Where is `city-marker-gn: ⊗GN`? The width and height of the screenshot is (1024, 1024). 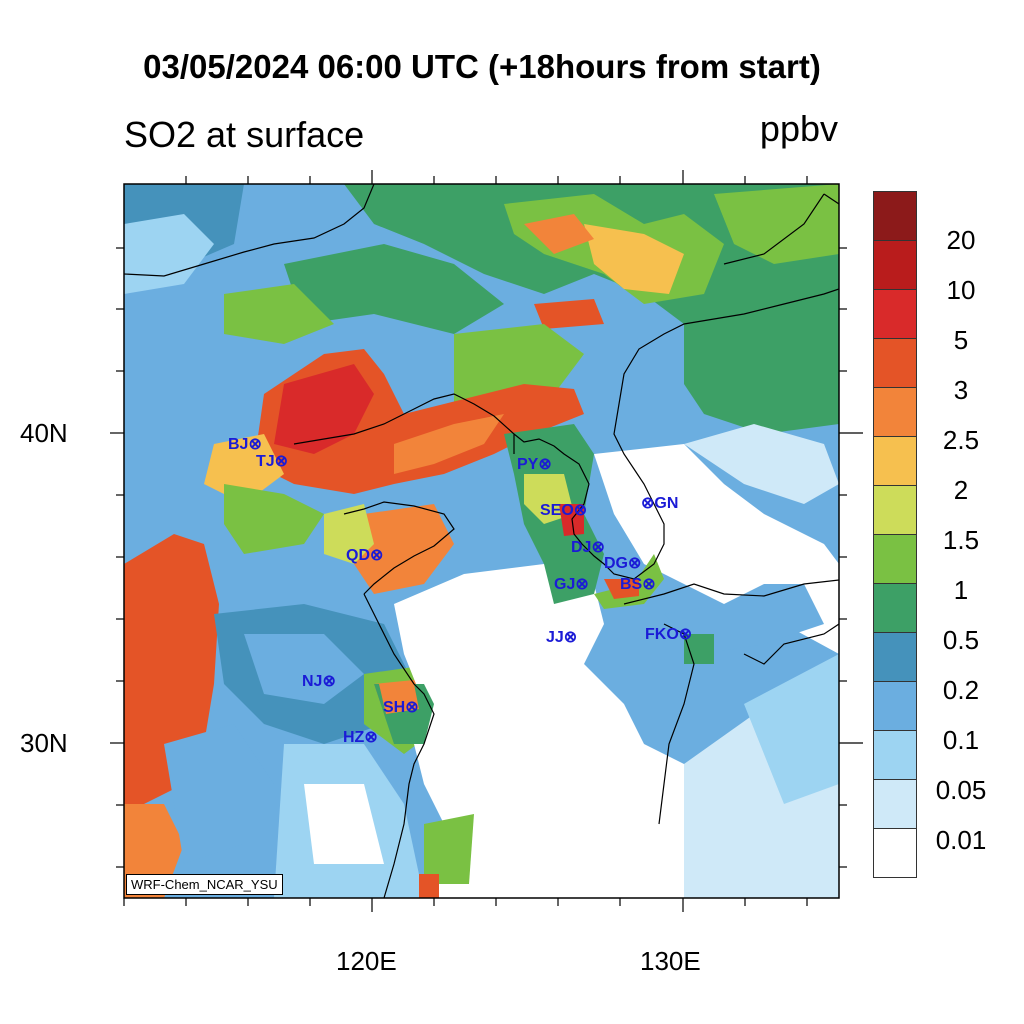
city-marker-gn: ⊗GN is located at coordinates (660, 503).